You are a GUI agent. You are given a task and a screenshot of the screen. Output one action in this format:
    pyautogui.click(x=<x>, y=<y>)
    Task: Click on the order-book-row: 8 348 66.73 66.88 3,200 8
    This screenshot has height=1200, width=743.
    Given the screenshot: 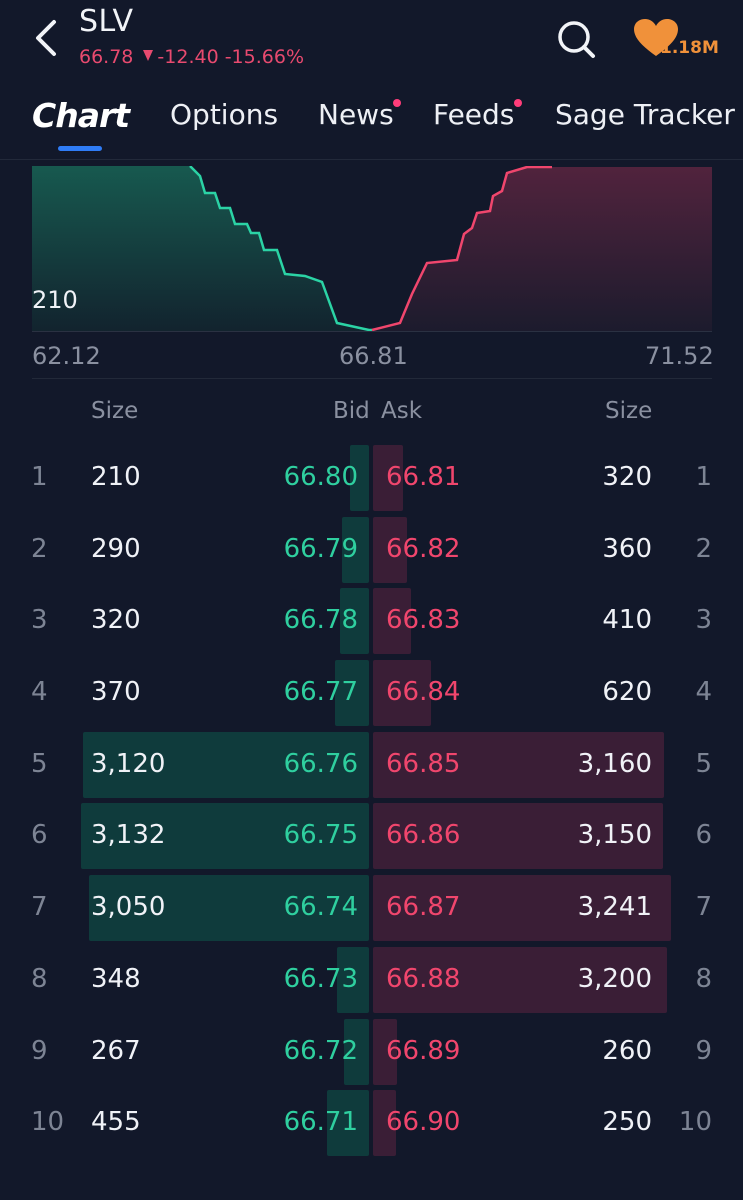 What is the action you would take?
    pyautogui.click(x=371, y=980)
    